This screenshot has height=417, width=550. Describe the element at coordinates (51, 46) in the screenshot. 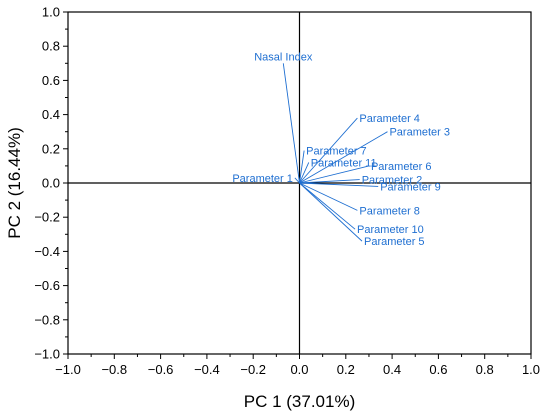

I see `y-tick-label: 0.8` at that location.